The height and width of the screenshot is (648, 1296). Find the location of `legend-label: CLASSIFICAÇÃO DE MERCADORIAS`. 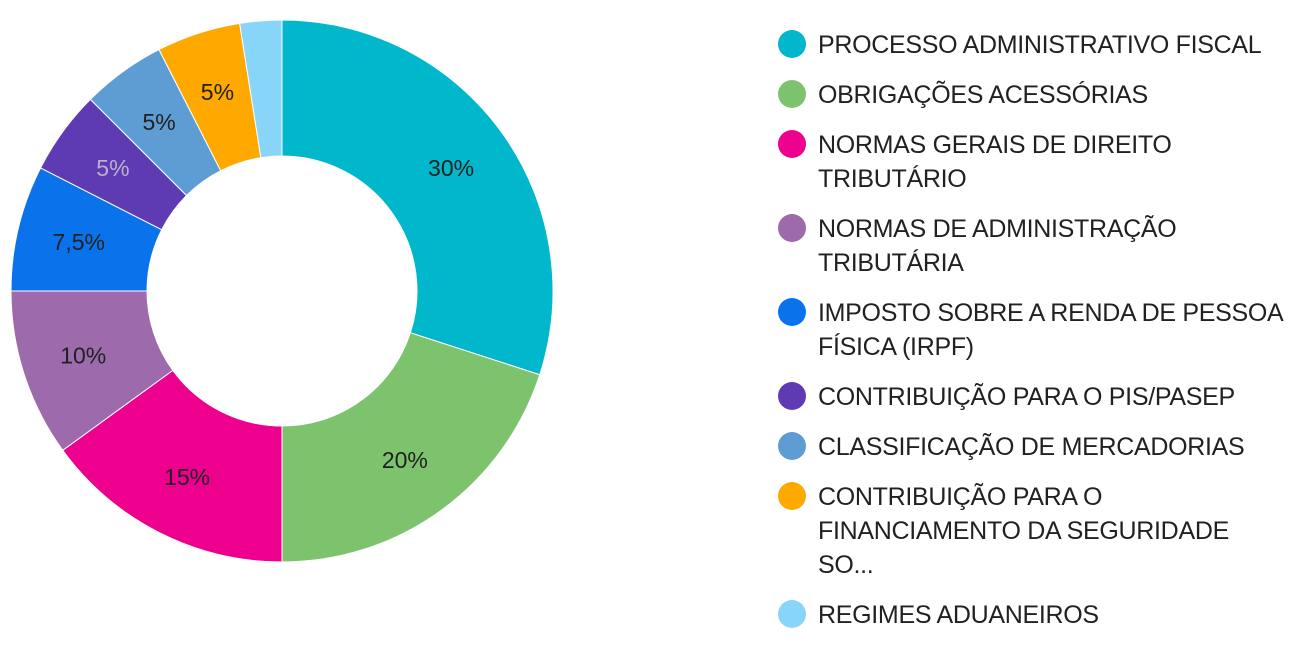

legend-label: CLASSIFICAÇÃO DE MERCADORIAS is located at coordinates (1031, 447).